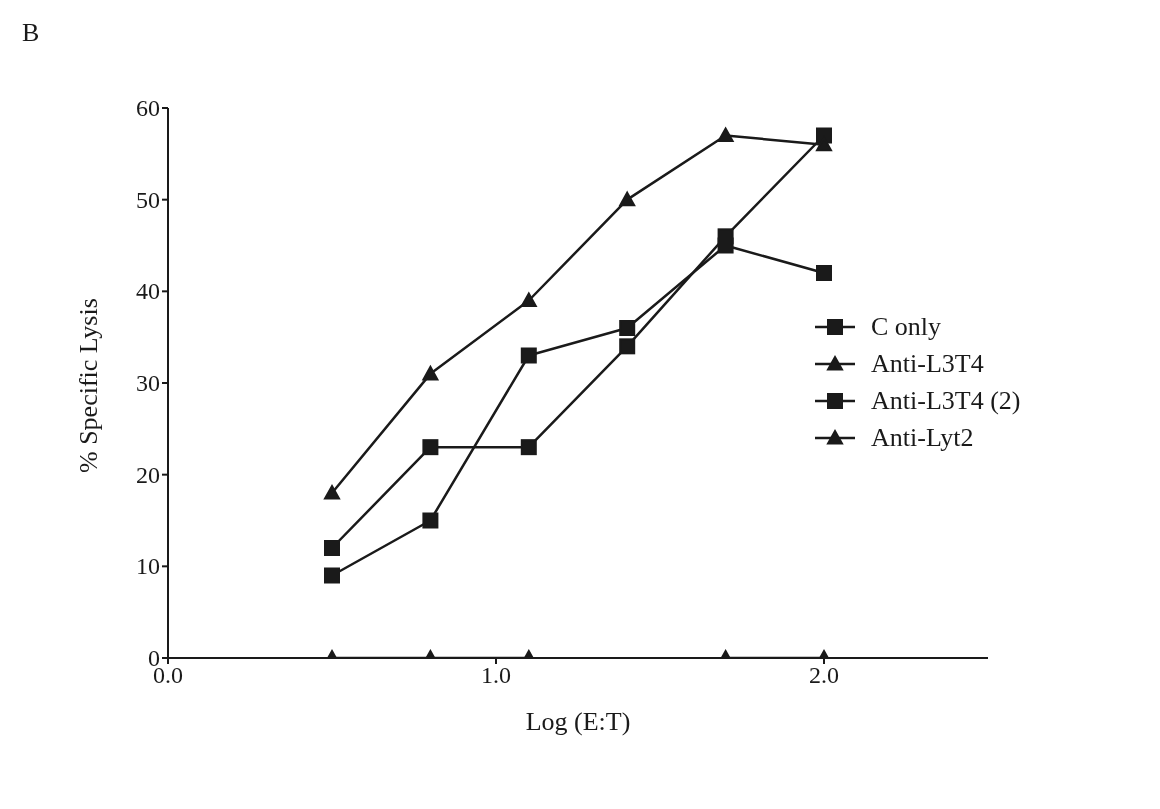 The height and width of the screenshot is (809, 1160). I want to click on y-tick-label: 20, so click(148, 474).